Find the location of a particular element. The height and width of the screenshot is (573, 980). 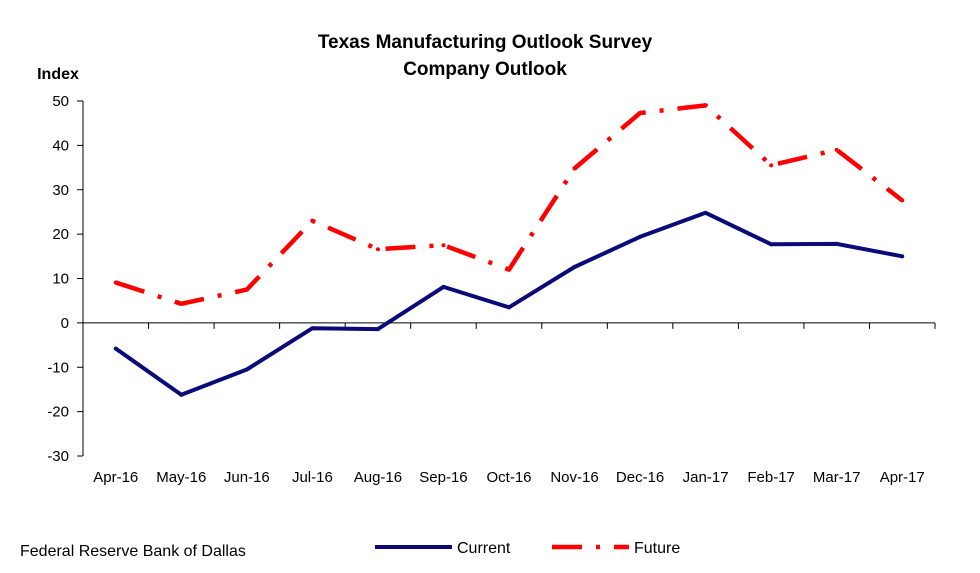

legend-label-future: Future is located at coordinates (657, 548).